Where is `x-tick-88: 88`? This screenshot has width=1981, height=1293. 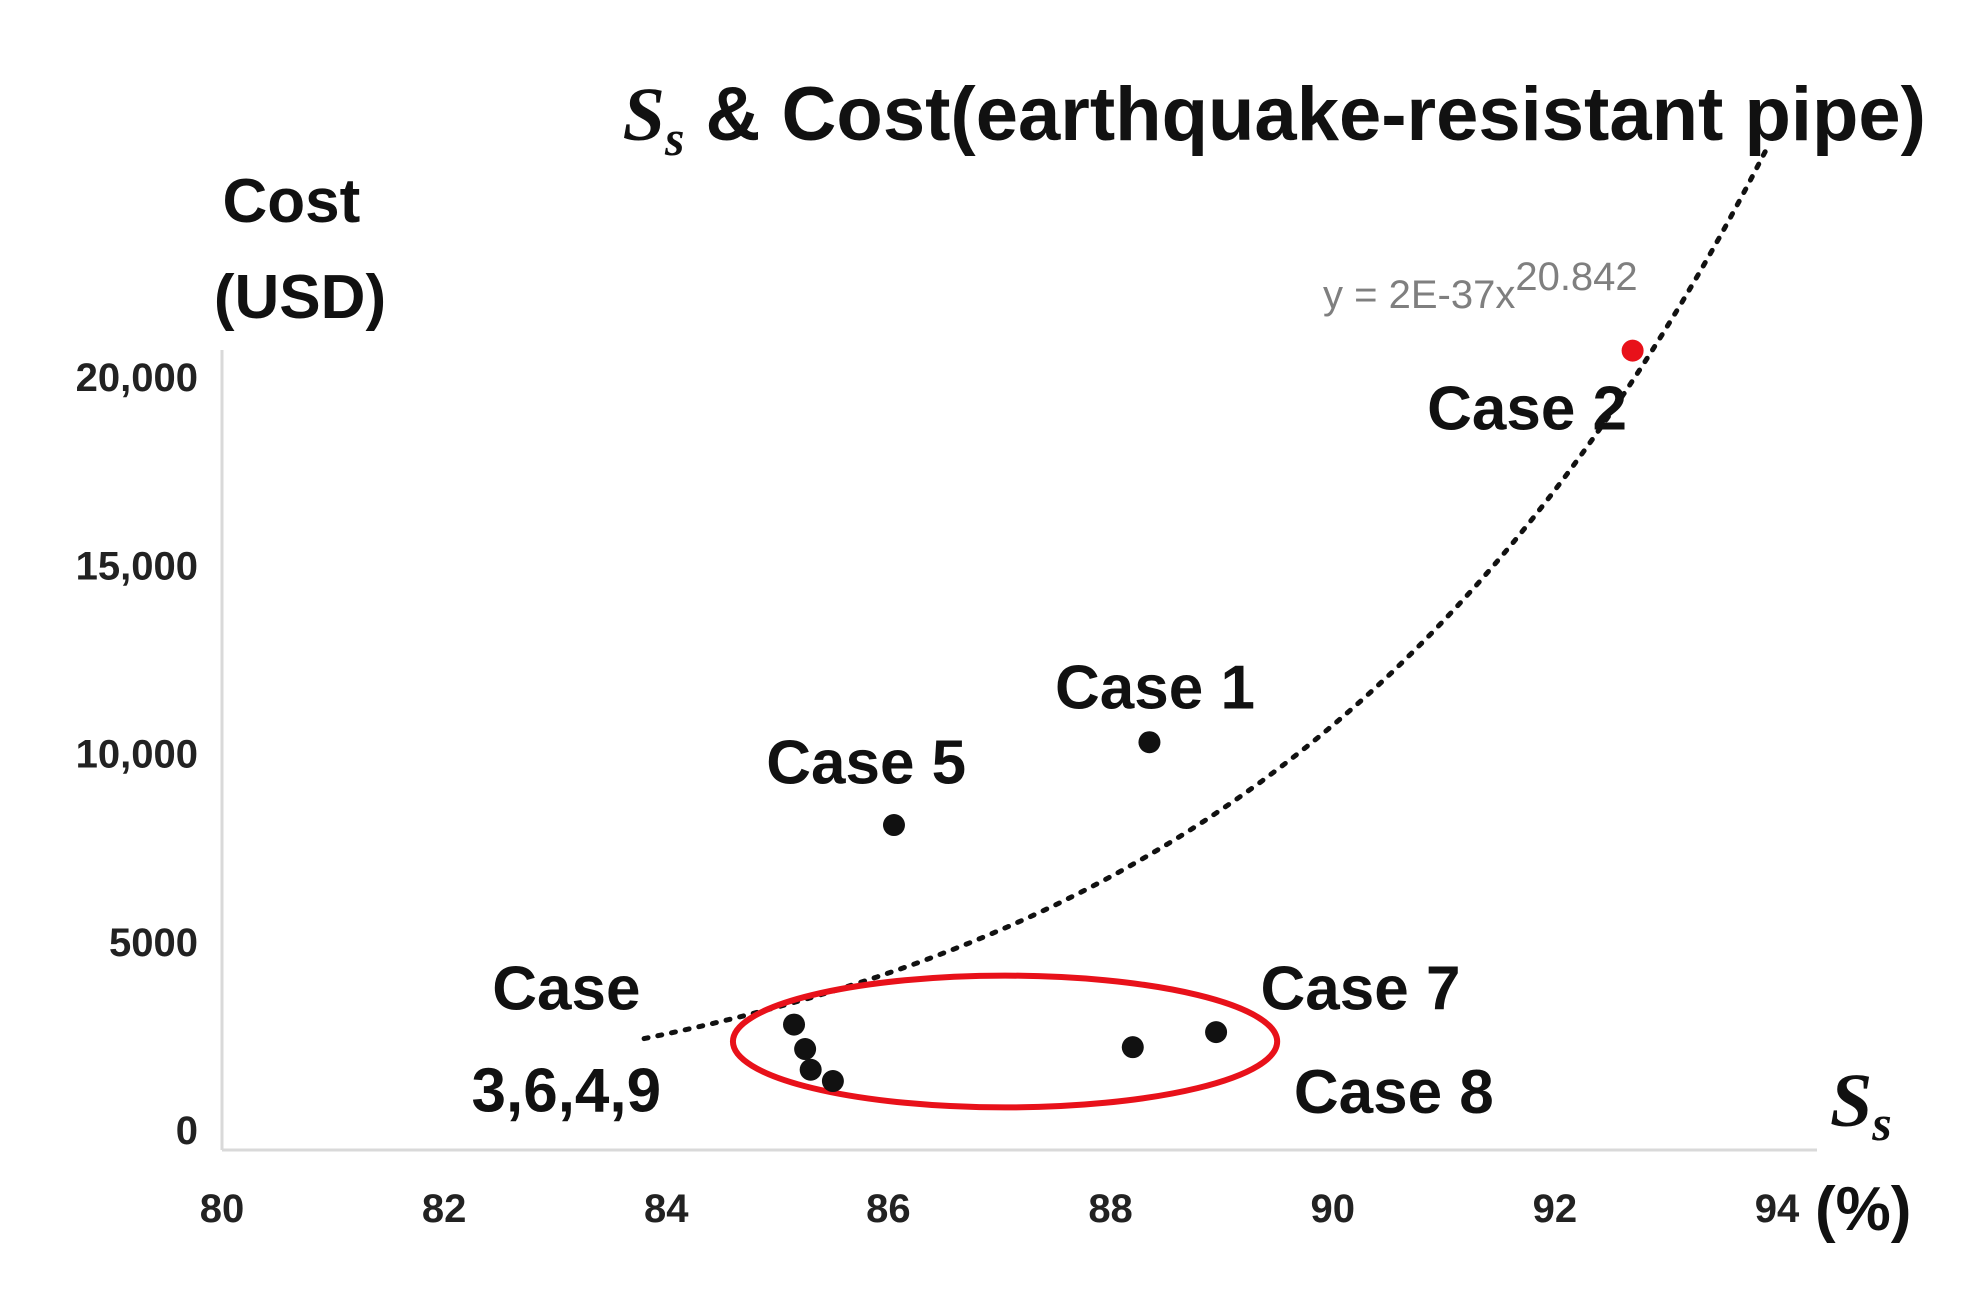
x-tick-88: 88 is located at coordinates (1110, 1209).